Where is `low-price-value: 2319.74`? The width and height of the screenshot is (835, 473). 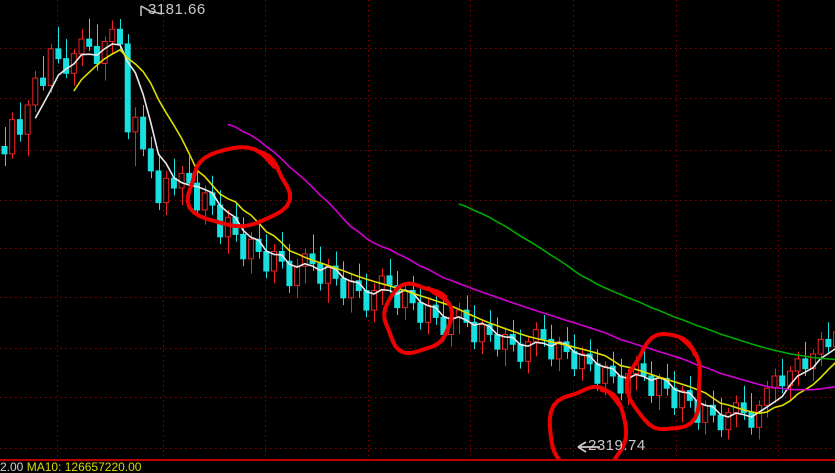 low-price-value: 2319.74 is located at coordinates (617, 445).